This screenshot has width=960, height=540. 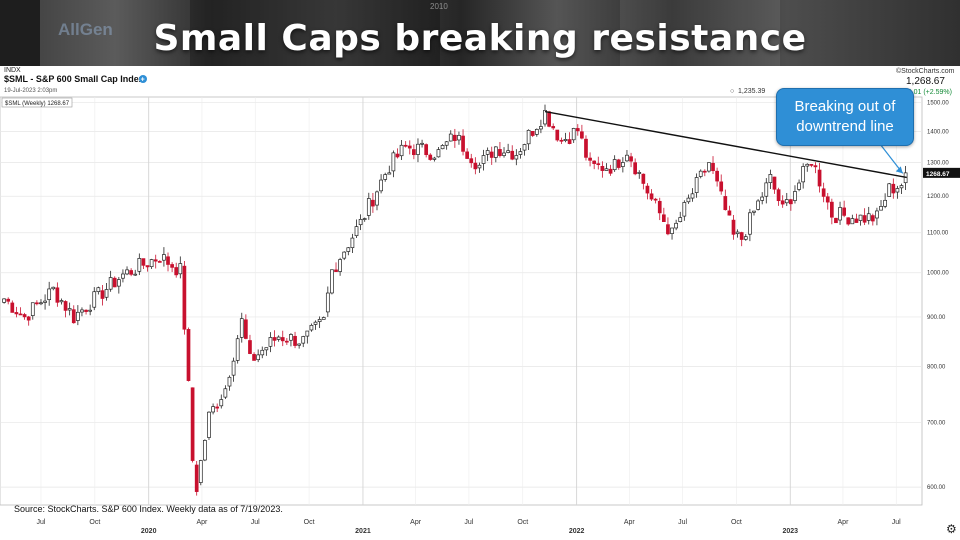 What do you see at coordinates (30, 91) in the screenshot?
I see `date-time: 19-Jul-2023 2:03pm` at bounding box center [30, 91].